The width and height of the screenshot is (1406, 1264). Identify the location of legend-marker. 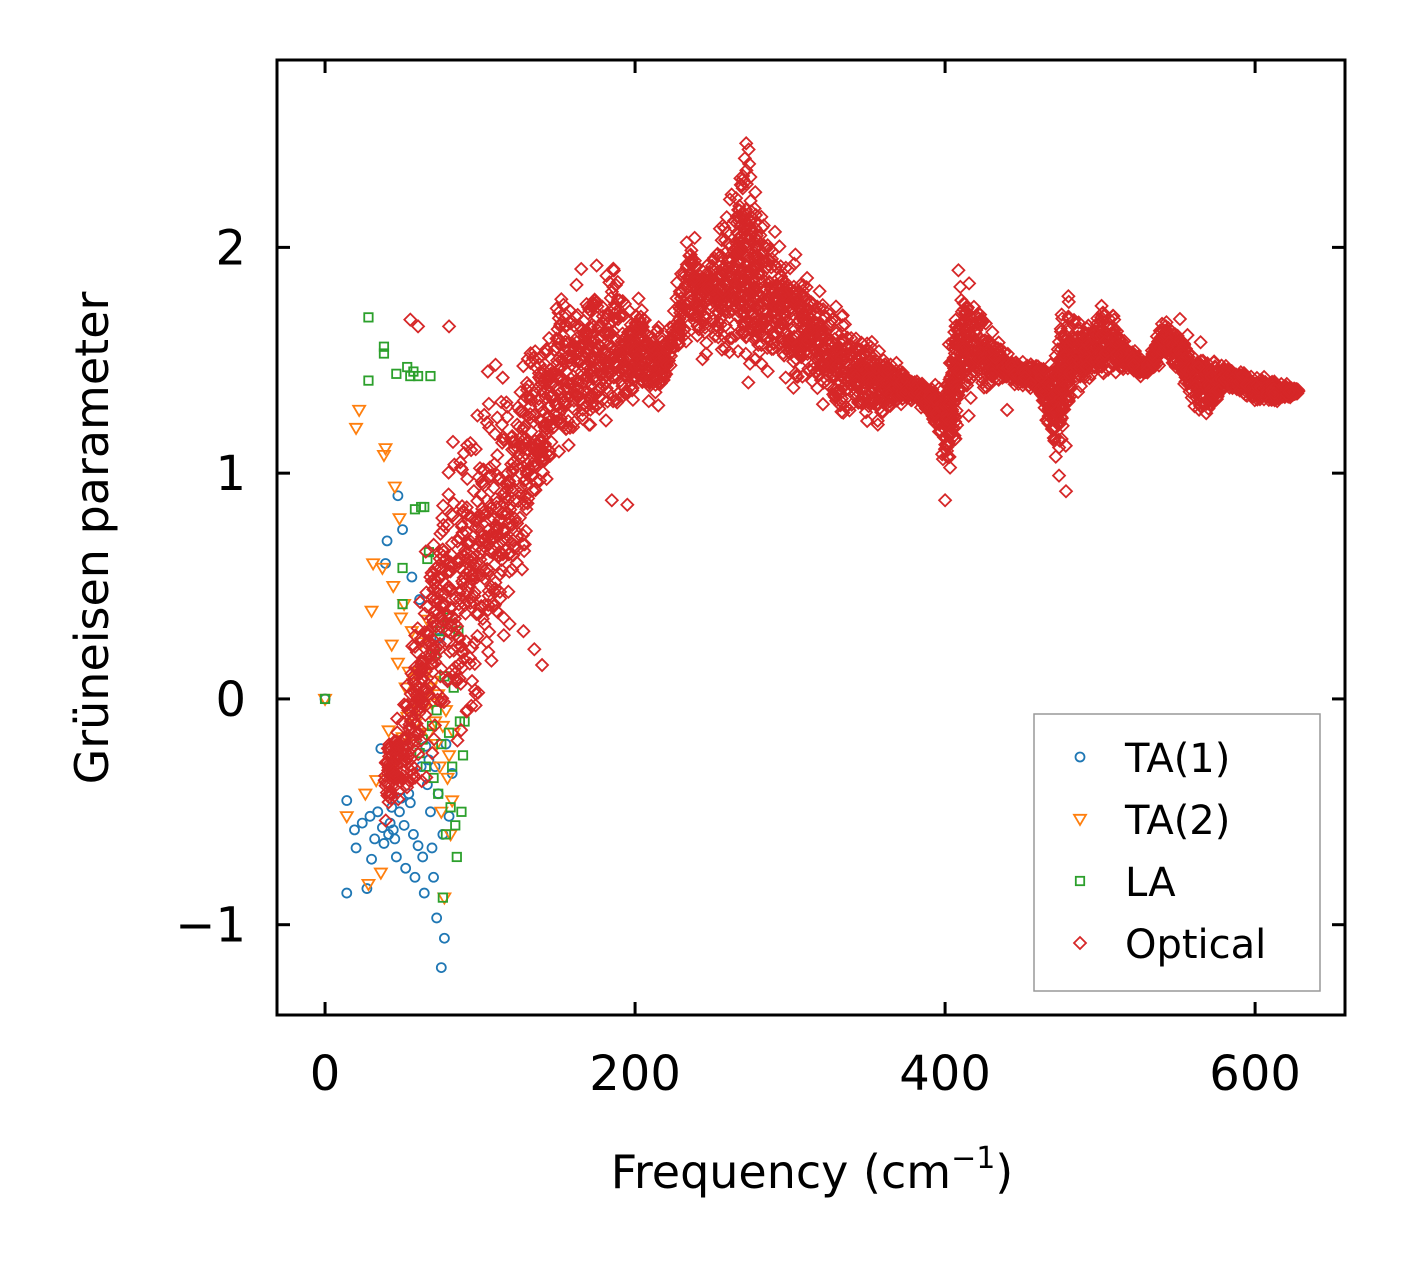
(1080, 757).